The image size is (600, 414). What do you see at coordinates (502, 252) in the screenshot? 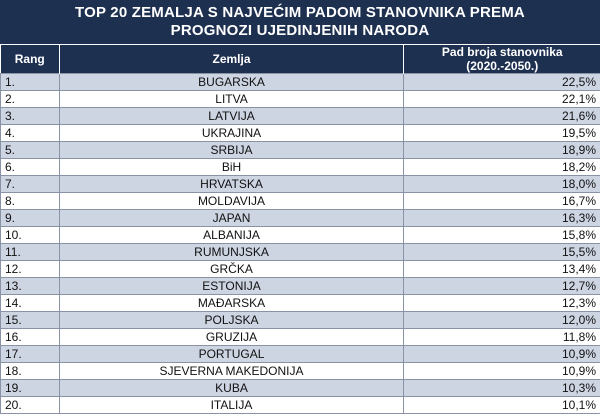
I see `decline-cell: 15,5%` at bounding box center [502, 252].